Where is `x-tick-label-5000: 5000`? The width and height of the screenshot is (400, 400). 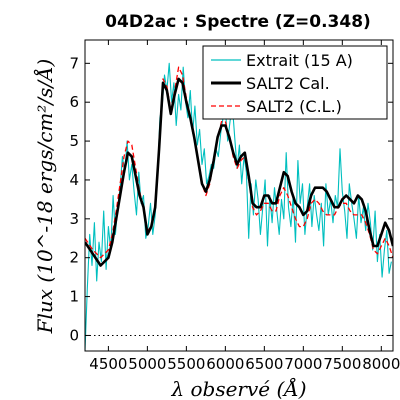
x-tick-label-5000: 5000 is located at coordinates (147, 364).